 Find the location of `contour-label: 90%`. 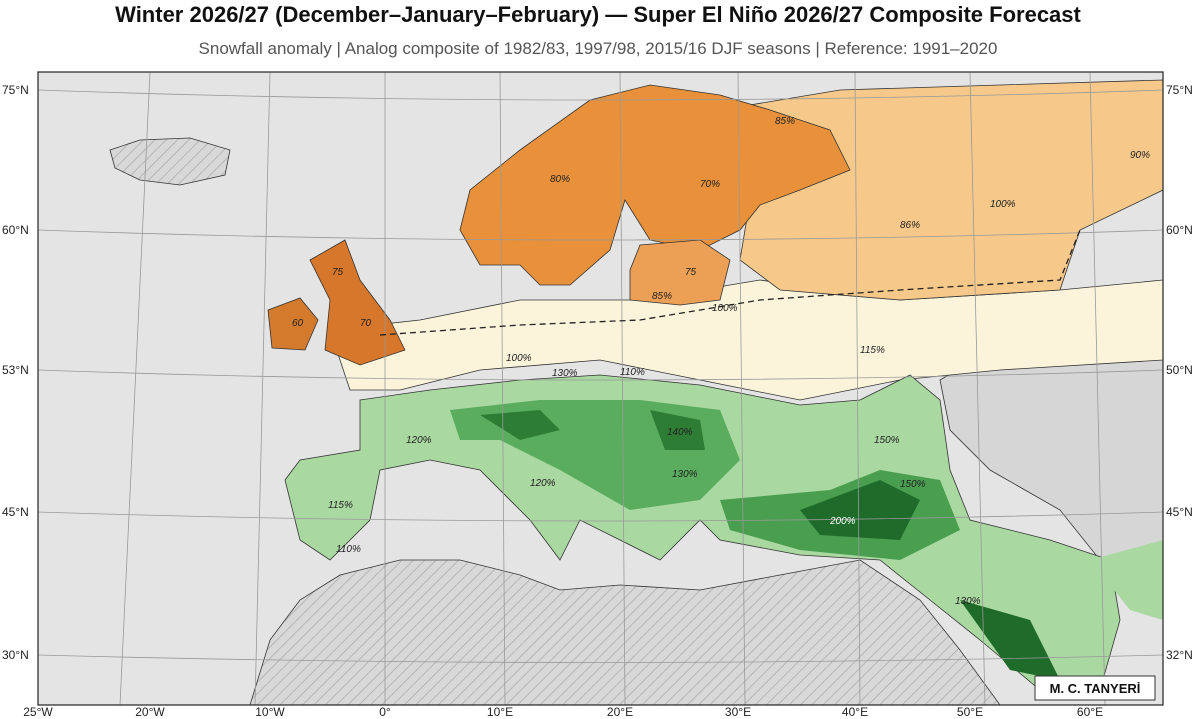

contour-label: 90% is located at coordinates (1140, 155).